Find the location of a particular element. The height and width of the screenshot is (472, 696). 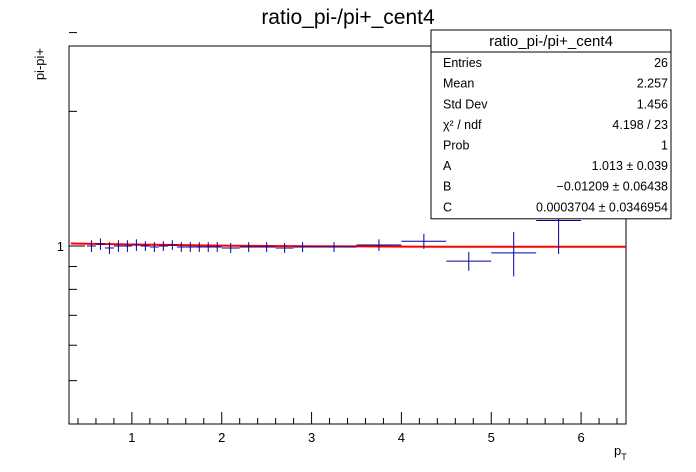

stats-row-value: 26 is located at coordinates (661, 63).